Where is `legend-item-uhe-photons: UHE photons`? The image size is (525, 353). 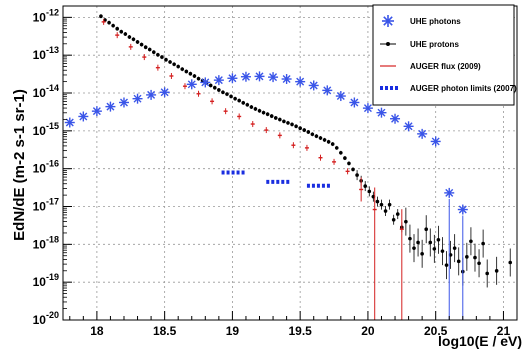 legend-item-uhe-photons: UHE photons is located at coordinates (421, 21).